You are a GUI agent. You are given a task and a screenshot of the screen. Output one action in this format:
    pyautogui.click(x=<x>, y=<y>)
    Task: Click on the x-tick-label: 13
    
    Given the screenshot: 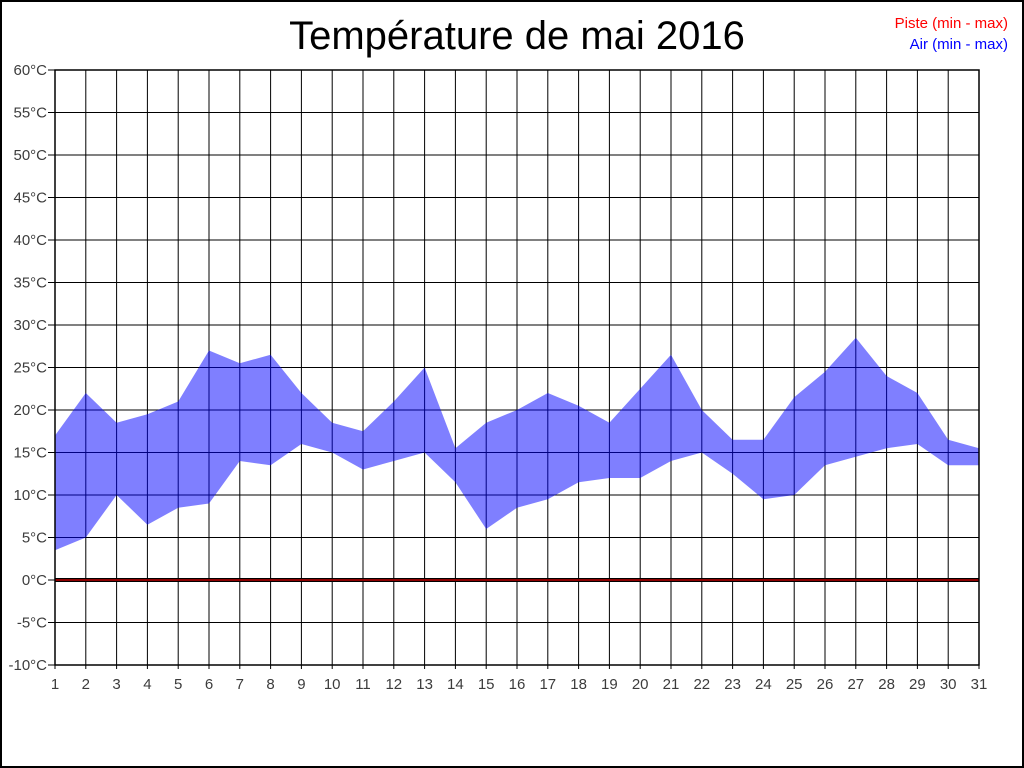 What is the action you would take?
    pyautogui.click(x=424, y=684)
    